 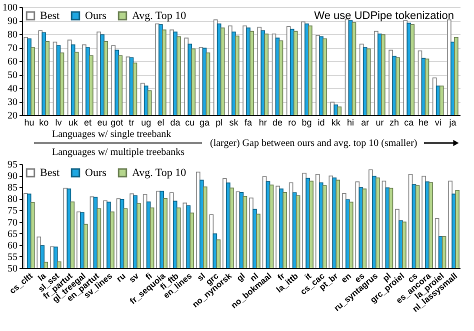 What do you see at coordinates (307, 123) in the screenshot?
I see `x-tick-label: bg` at bounding box center [307, 123].